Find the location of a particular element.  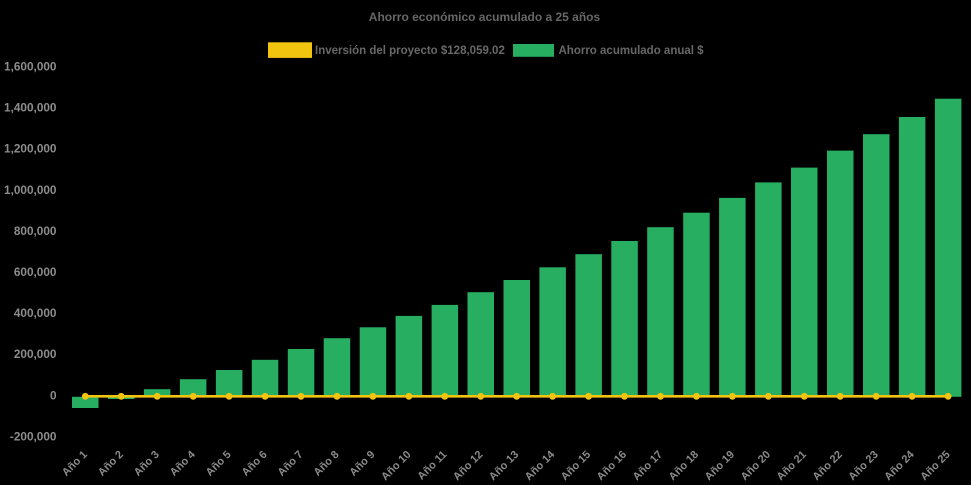

svg-text: Ahorro acumulado anual $ is located at coordinates (632, 51).